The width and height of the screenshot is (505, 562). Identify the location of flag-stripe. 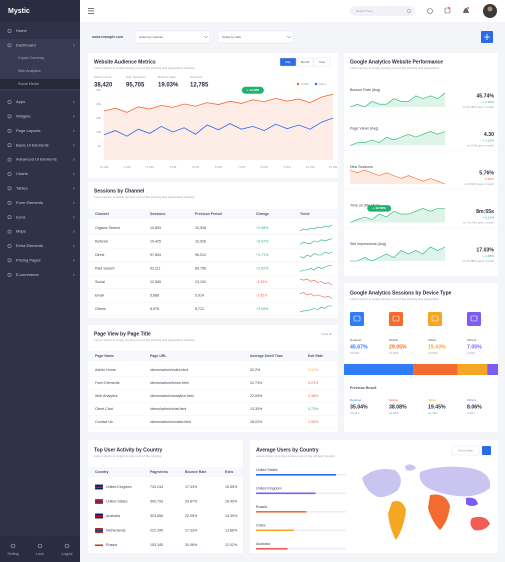
(99, 502).